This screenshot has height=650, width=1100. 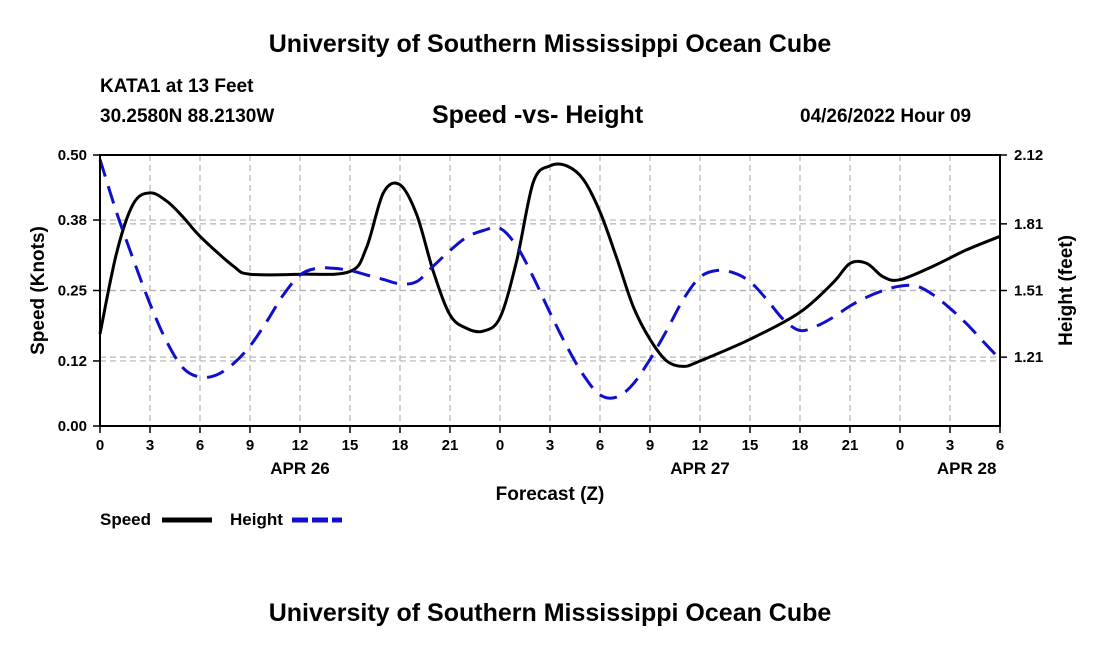 I want to click on date-label: APR 26, so click(x=300, y=468).